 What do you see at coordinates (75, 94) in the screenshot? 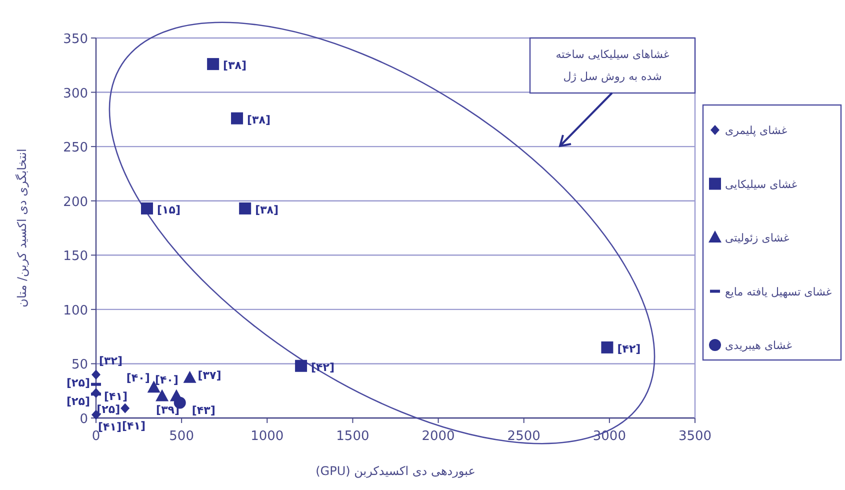
I see `y-tick-label: 300` at bounding box center [75, 94].